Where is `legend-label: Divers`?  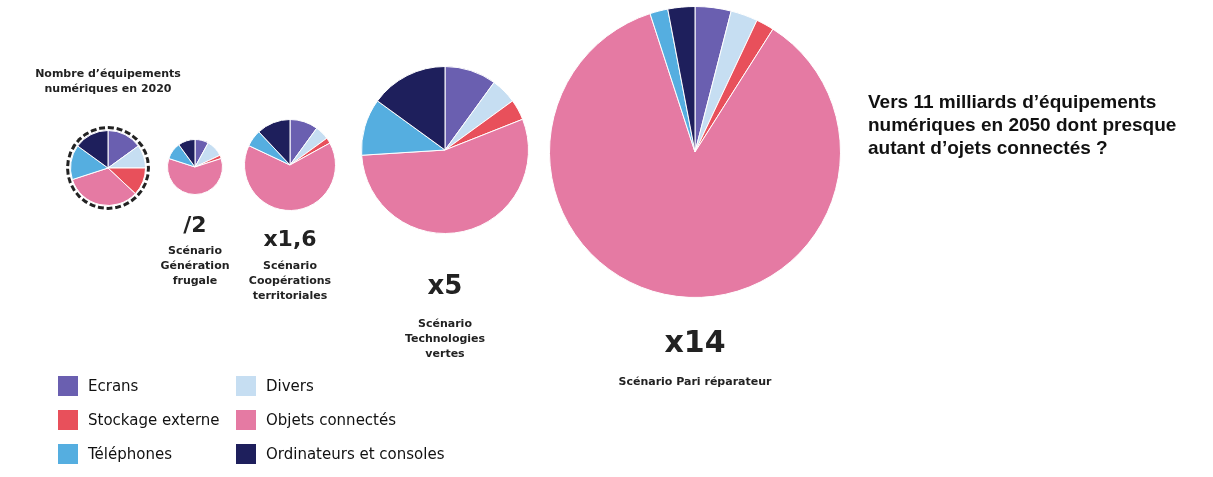 legend-label: Divers is located at coordinates (290, 386).